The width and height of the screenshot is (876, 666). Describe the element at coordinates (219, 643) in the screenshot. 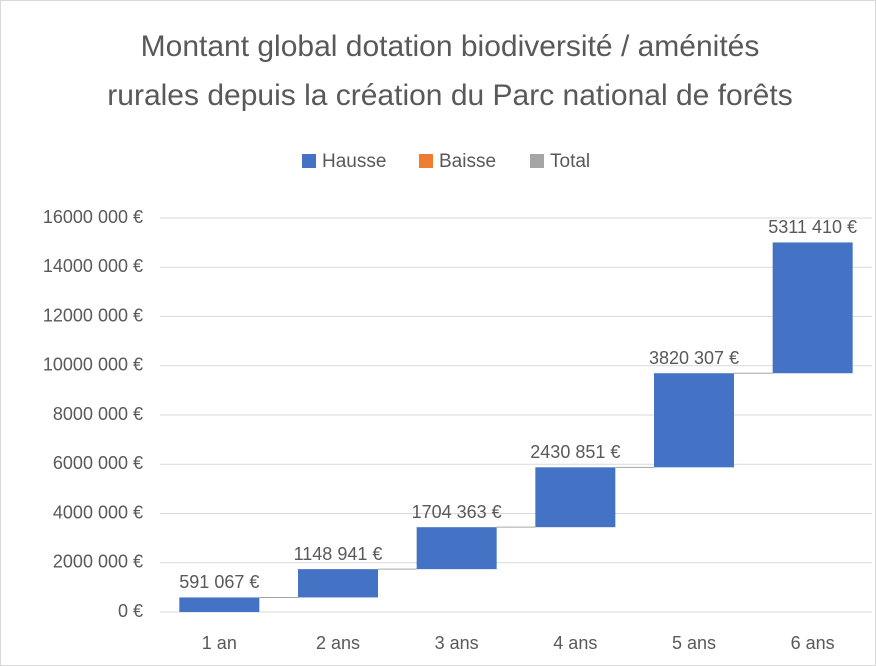

I see `x-tick-label: 1 an` at that location.